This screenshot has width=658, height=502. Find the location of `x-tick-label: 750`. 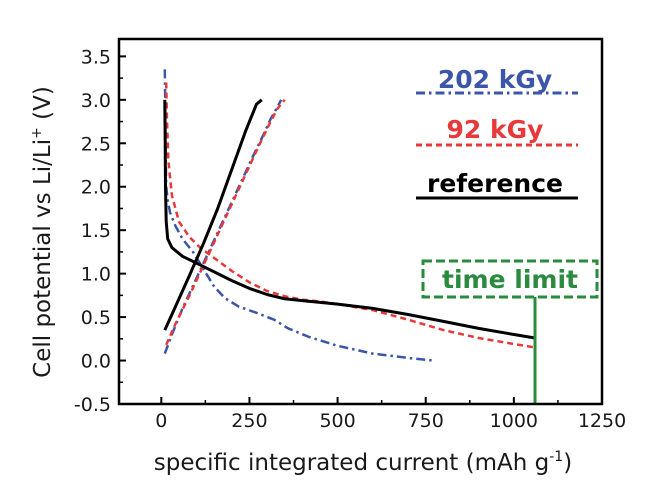

x-tick-label: 750 is located at coordinates (426, 421).